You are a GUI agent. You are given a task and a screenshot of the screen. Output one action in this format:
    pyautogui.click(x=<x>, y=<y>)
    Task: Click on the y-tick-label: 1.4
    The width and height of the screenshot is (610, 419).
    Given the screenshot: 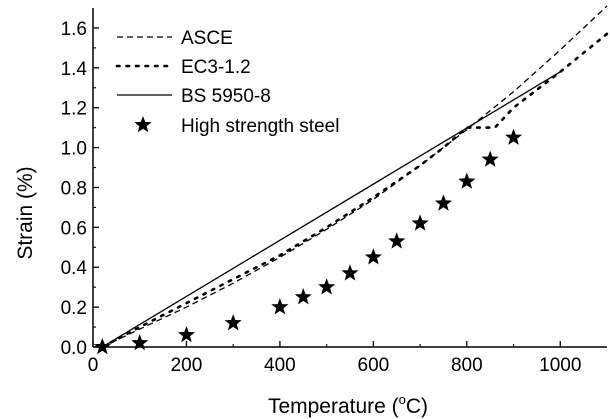 What is the action you would take?
    pyautogui.click(x=74, y=69)
    